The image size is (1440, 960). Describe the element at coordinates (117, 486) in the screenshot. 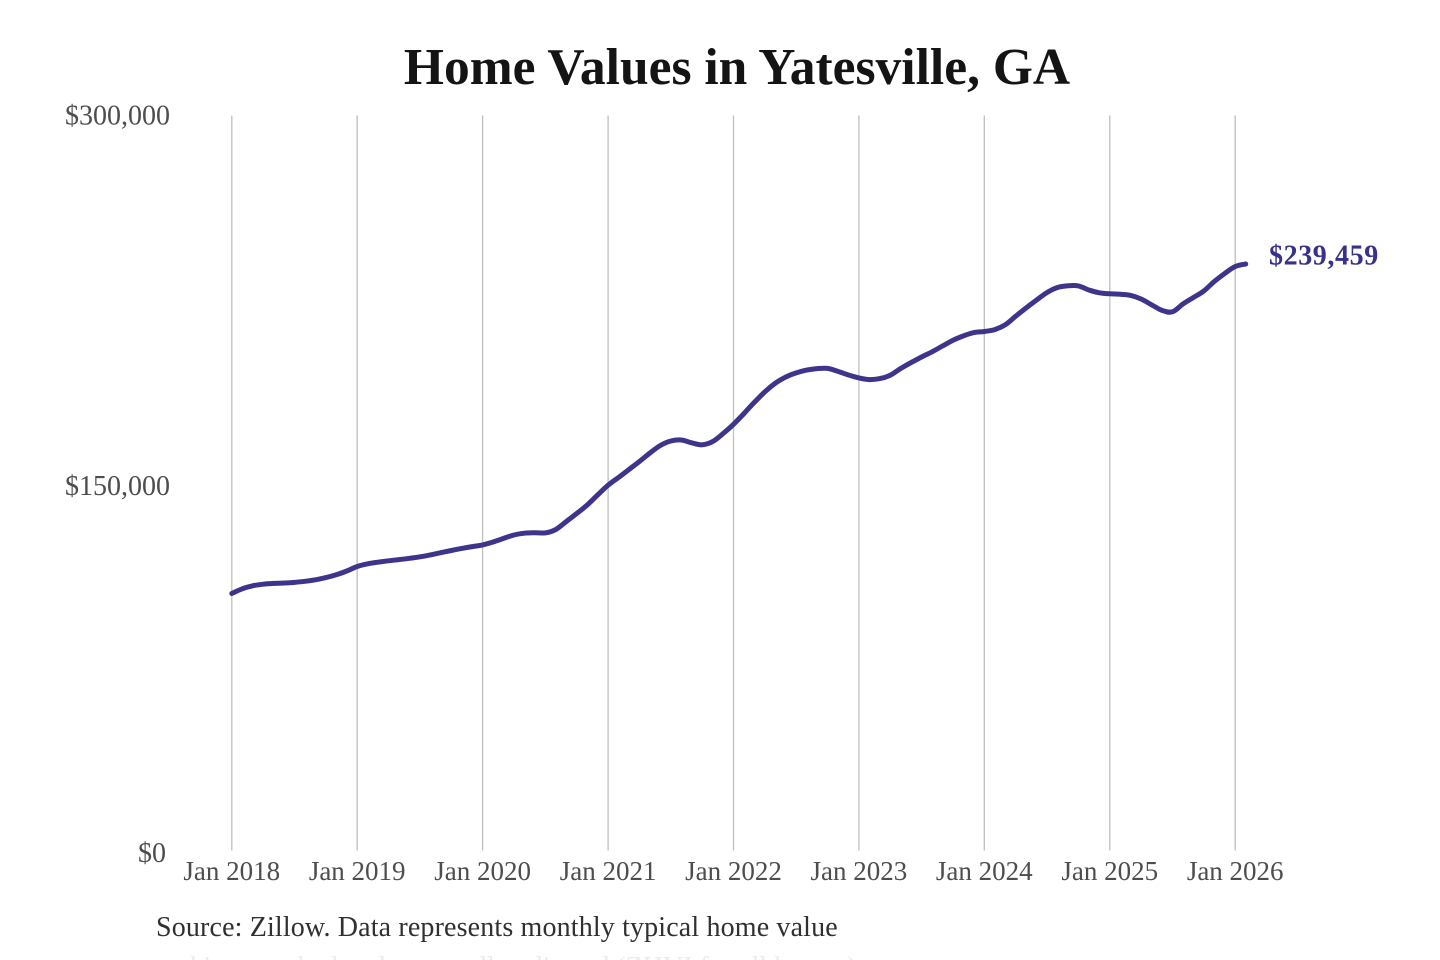

I see `svg-text: $150,000` at that location.